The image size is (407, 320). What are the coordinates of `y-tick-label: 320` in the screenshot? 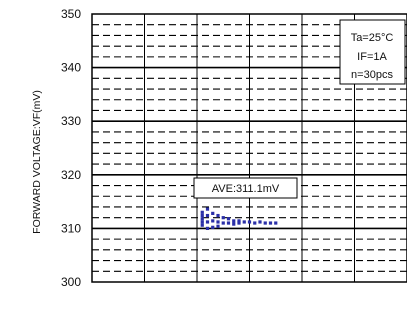 It's located at (71, 175).